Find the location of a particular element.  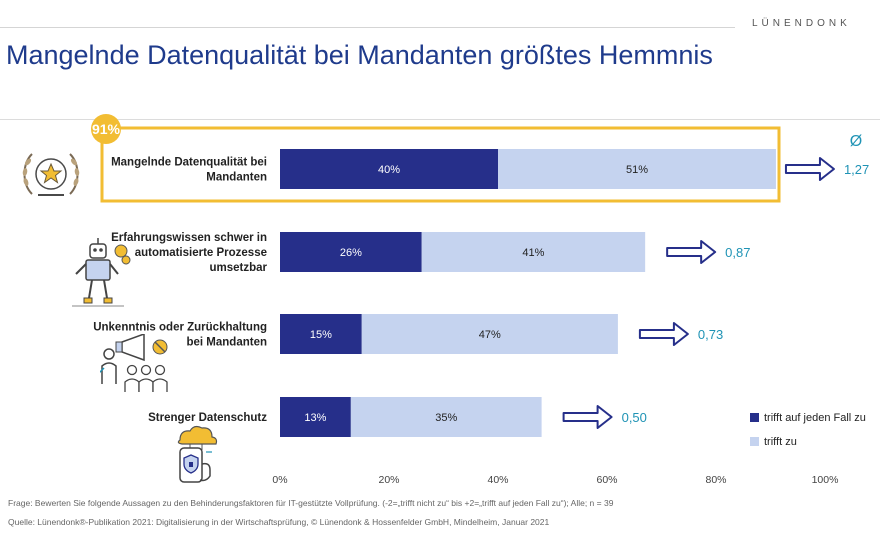

highlight-badge is located at coordinates (106, 129).